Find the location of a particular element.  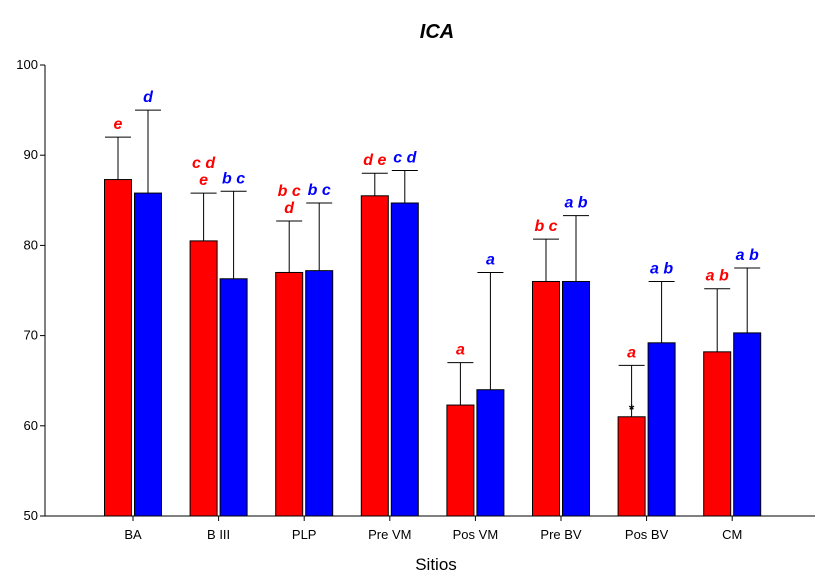

y-tick-label: 80 is located at coordinates (31, 244).